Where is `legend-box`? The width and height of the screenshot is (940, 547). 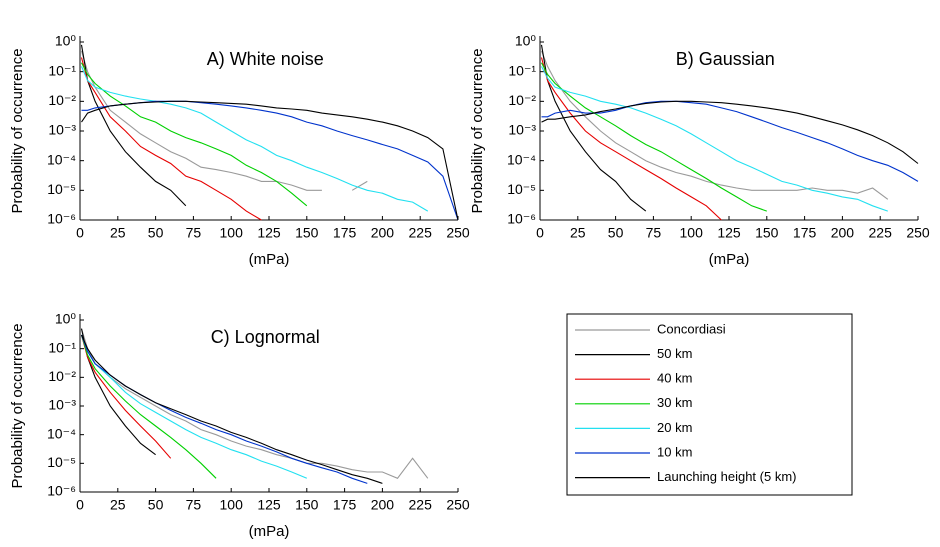 legend-box is located at coordinates (709, 404).